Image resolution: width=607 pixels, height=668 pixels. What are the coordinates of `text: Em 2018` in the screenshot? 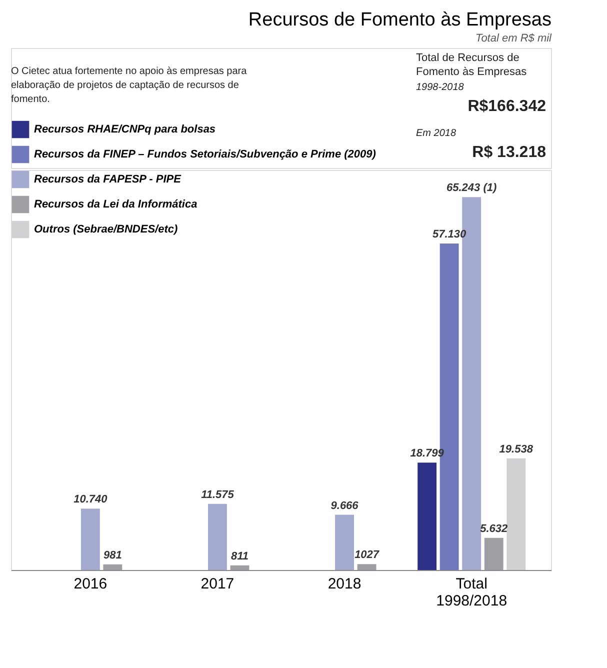 It's located at (436, 133).